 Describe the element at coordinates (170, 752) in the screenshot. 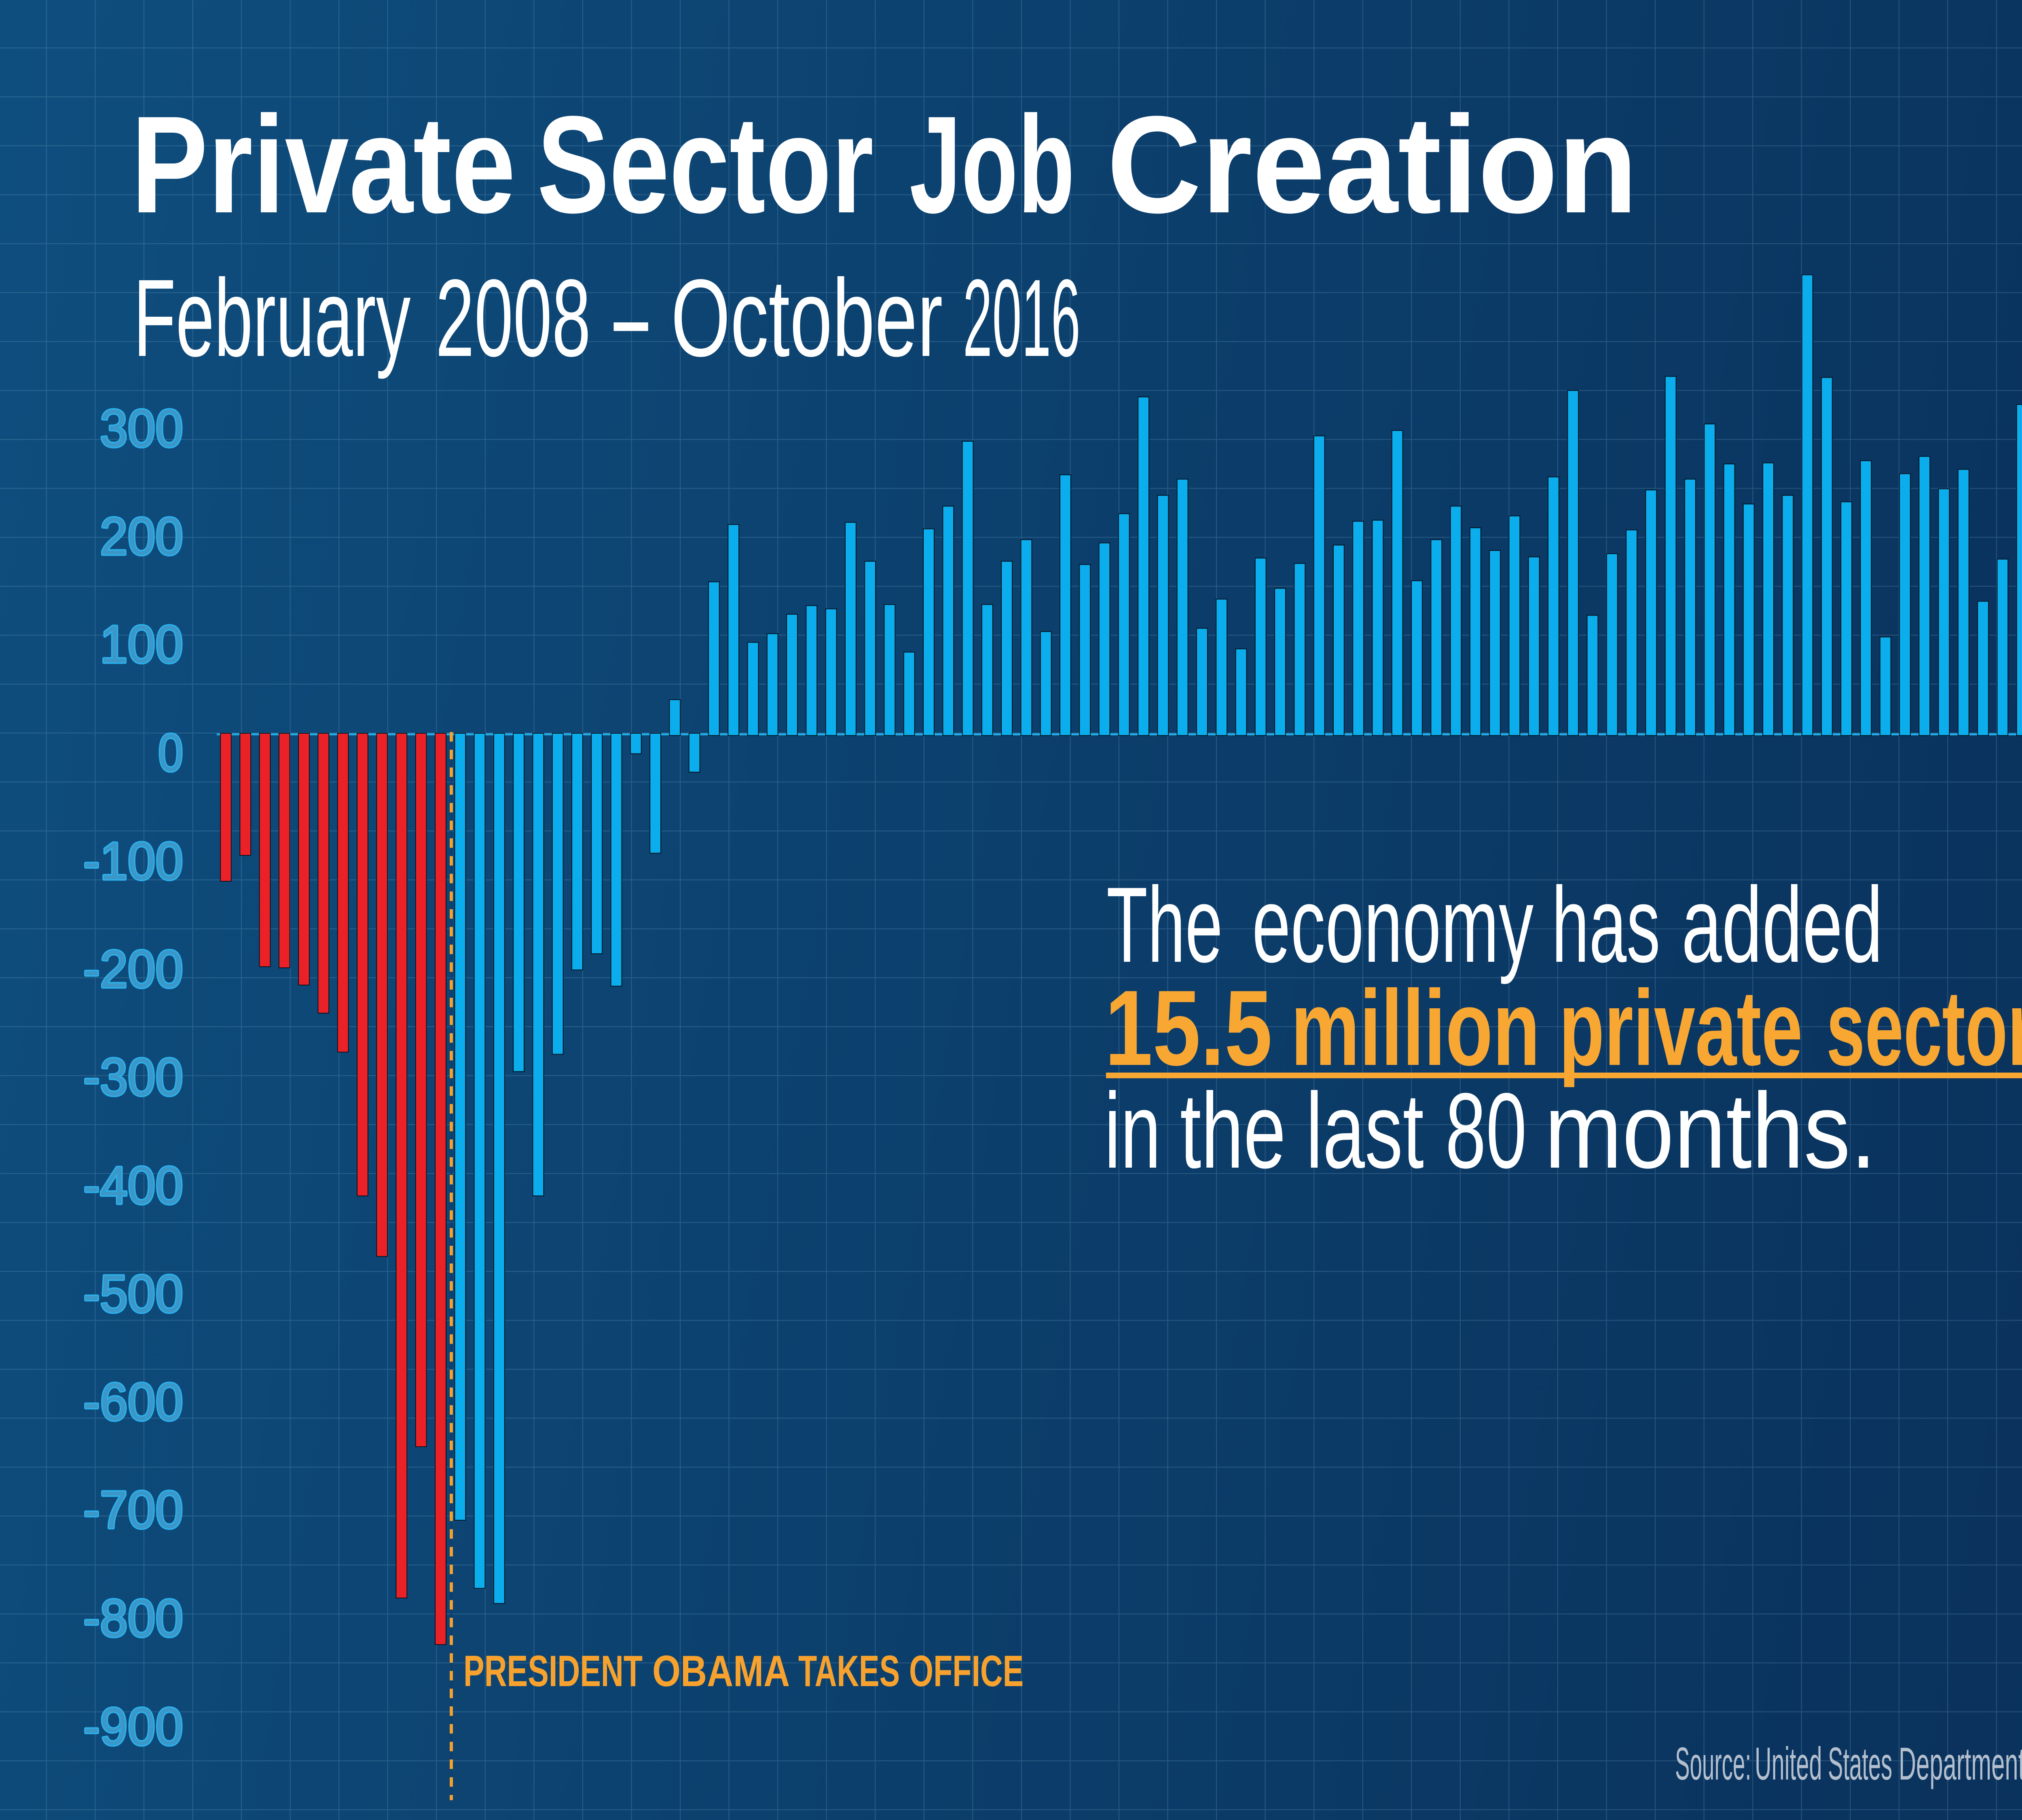

I see `svg-text: 0` at that location.